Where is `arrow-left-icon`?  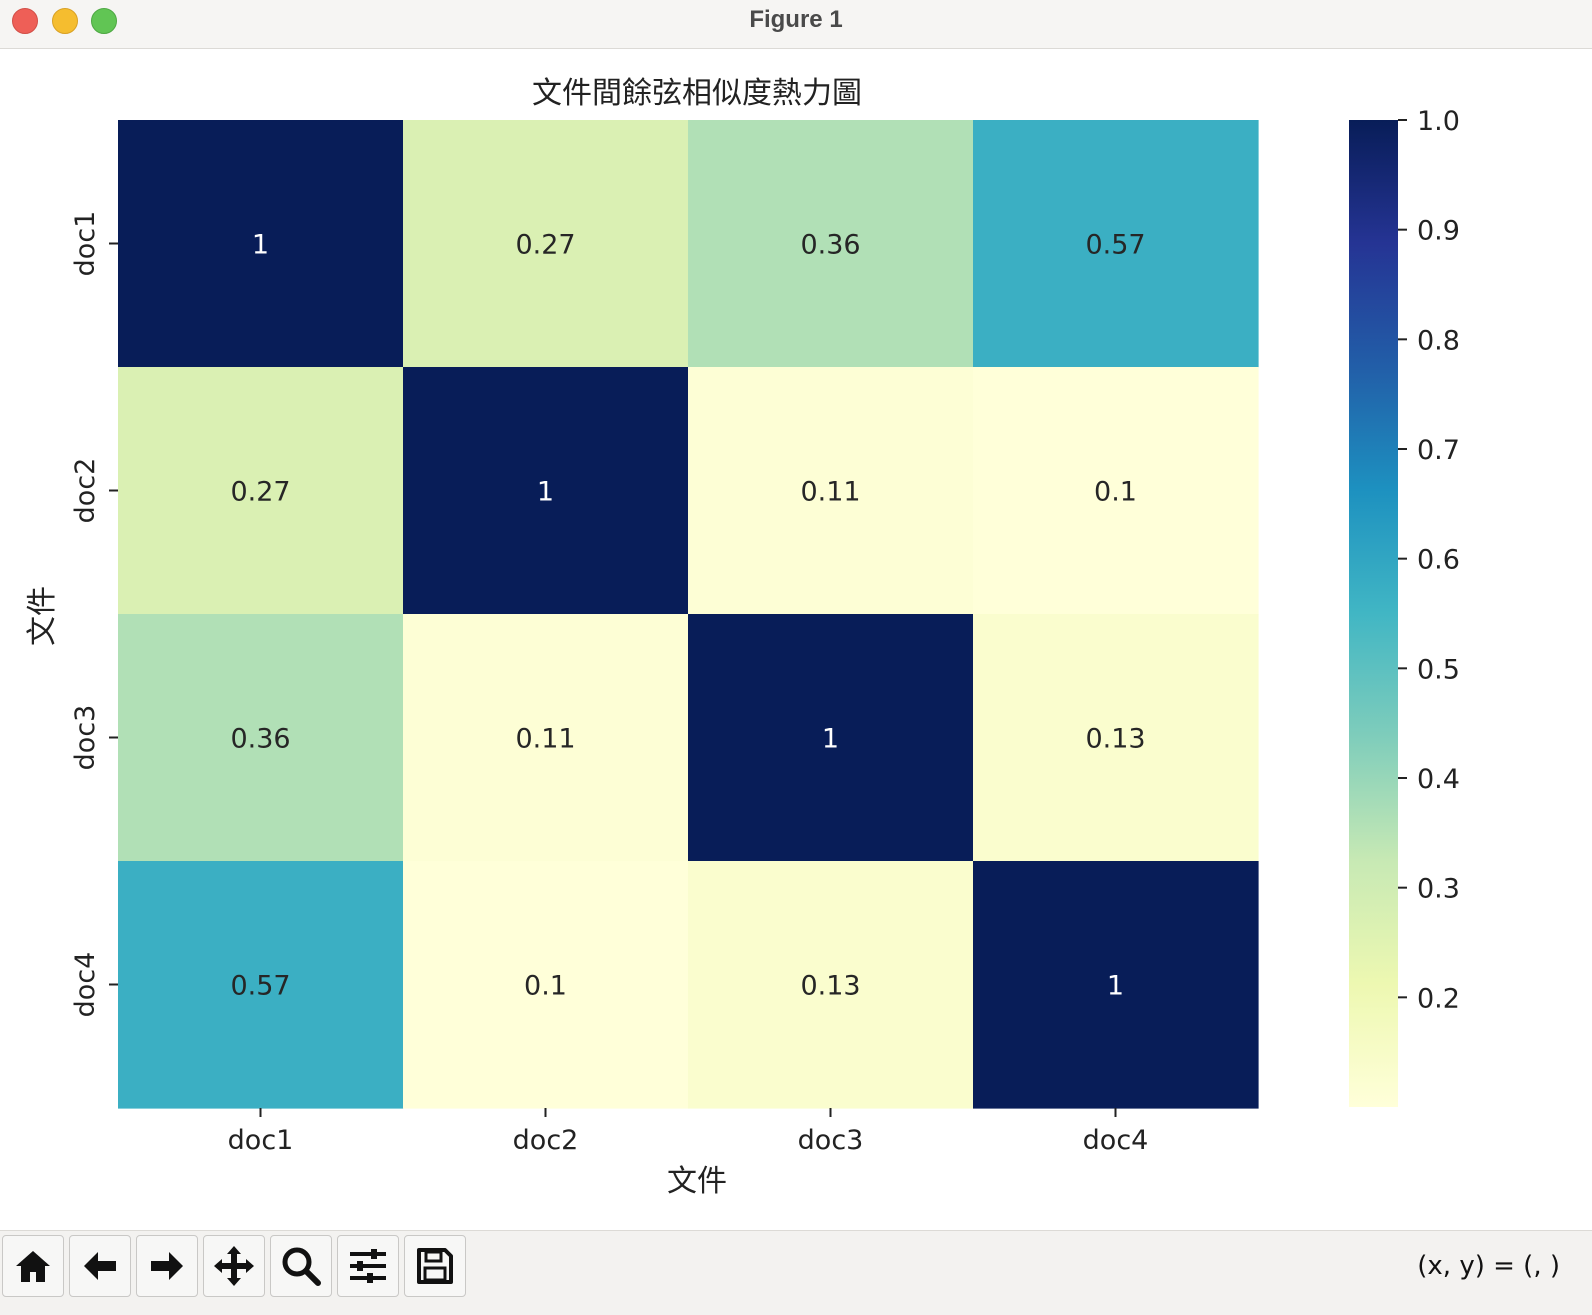 arrow-left-icon is located at coordinates (100, 1266).